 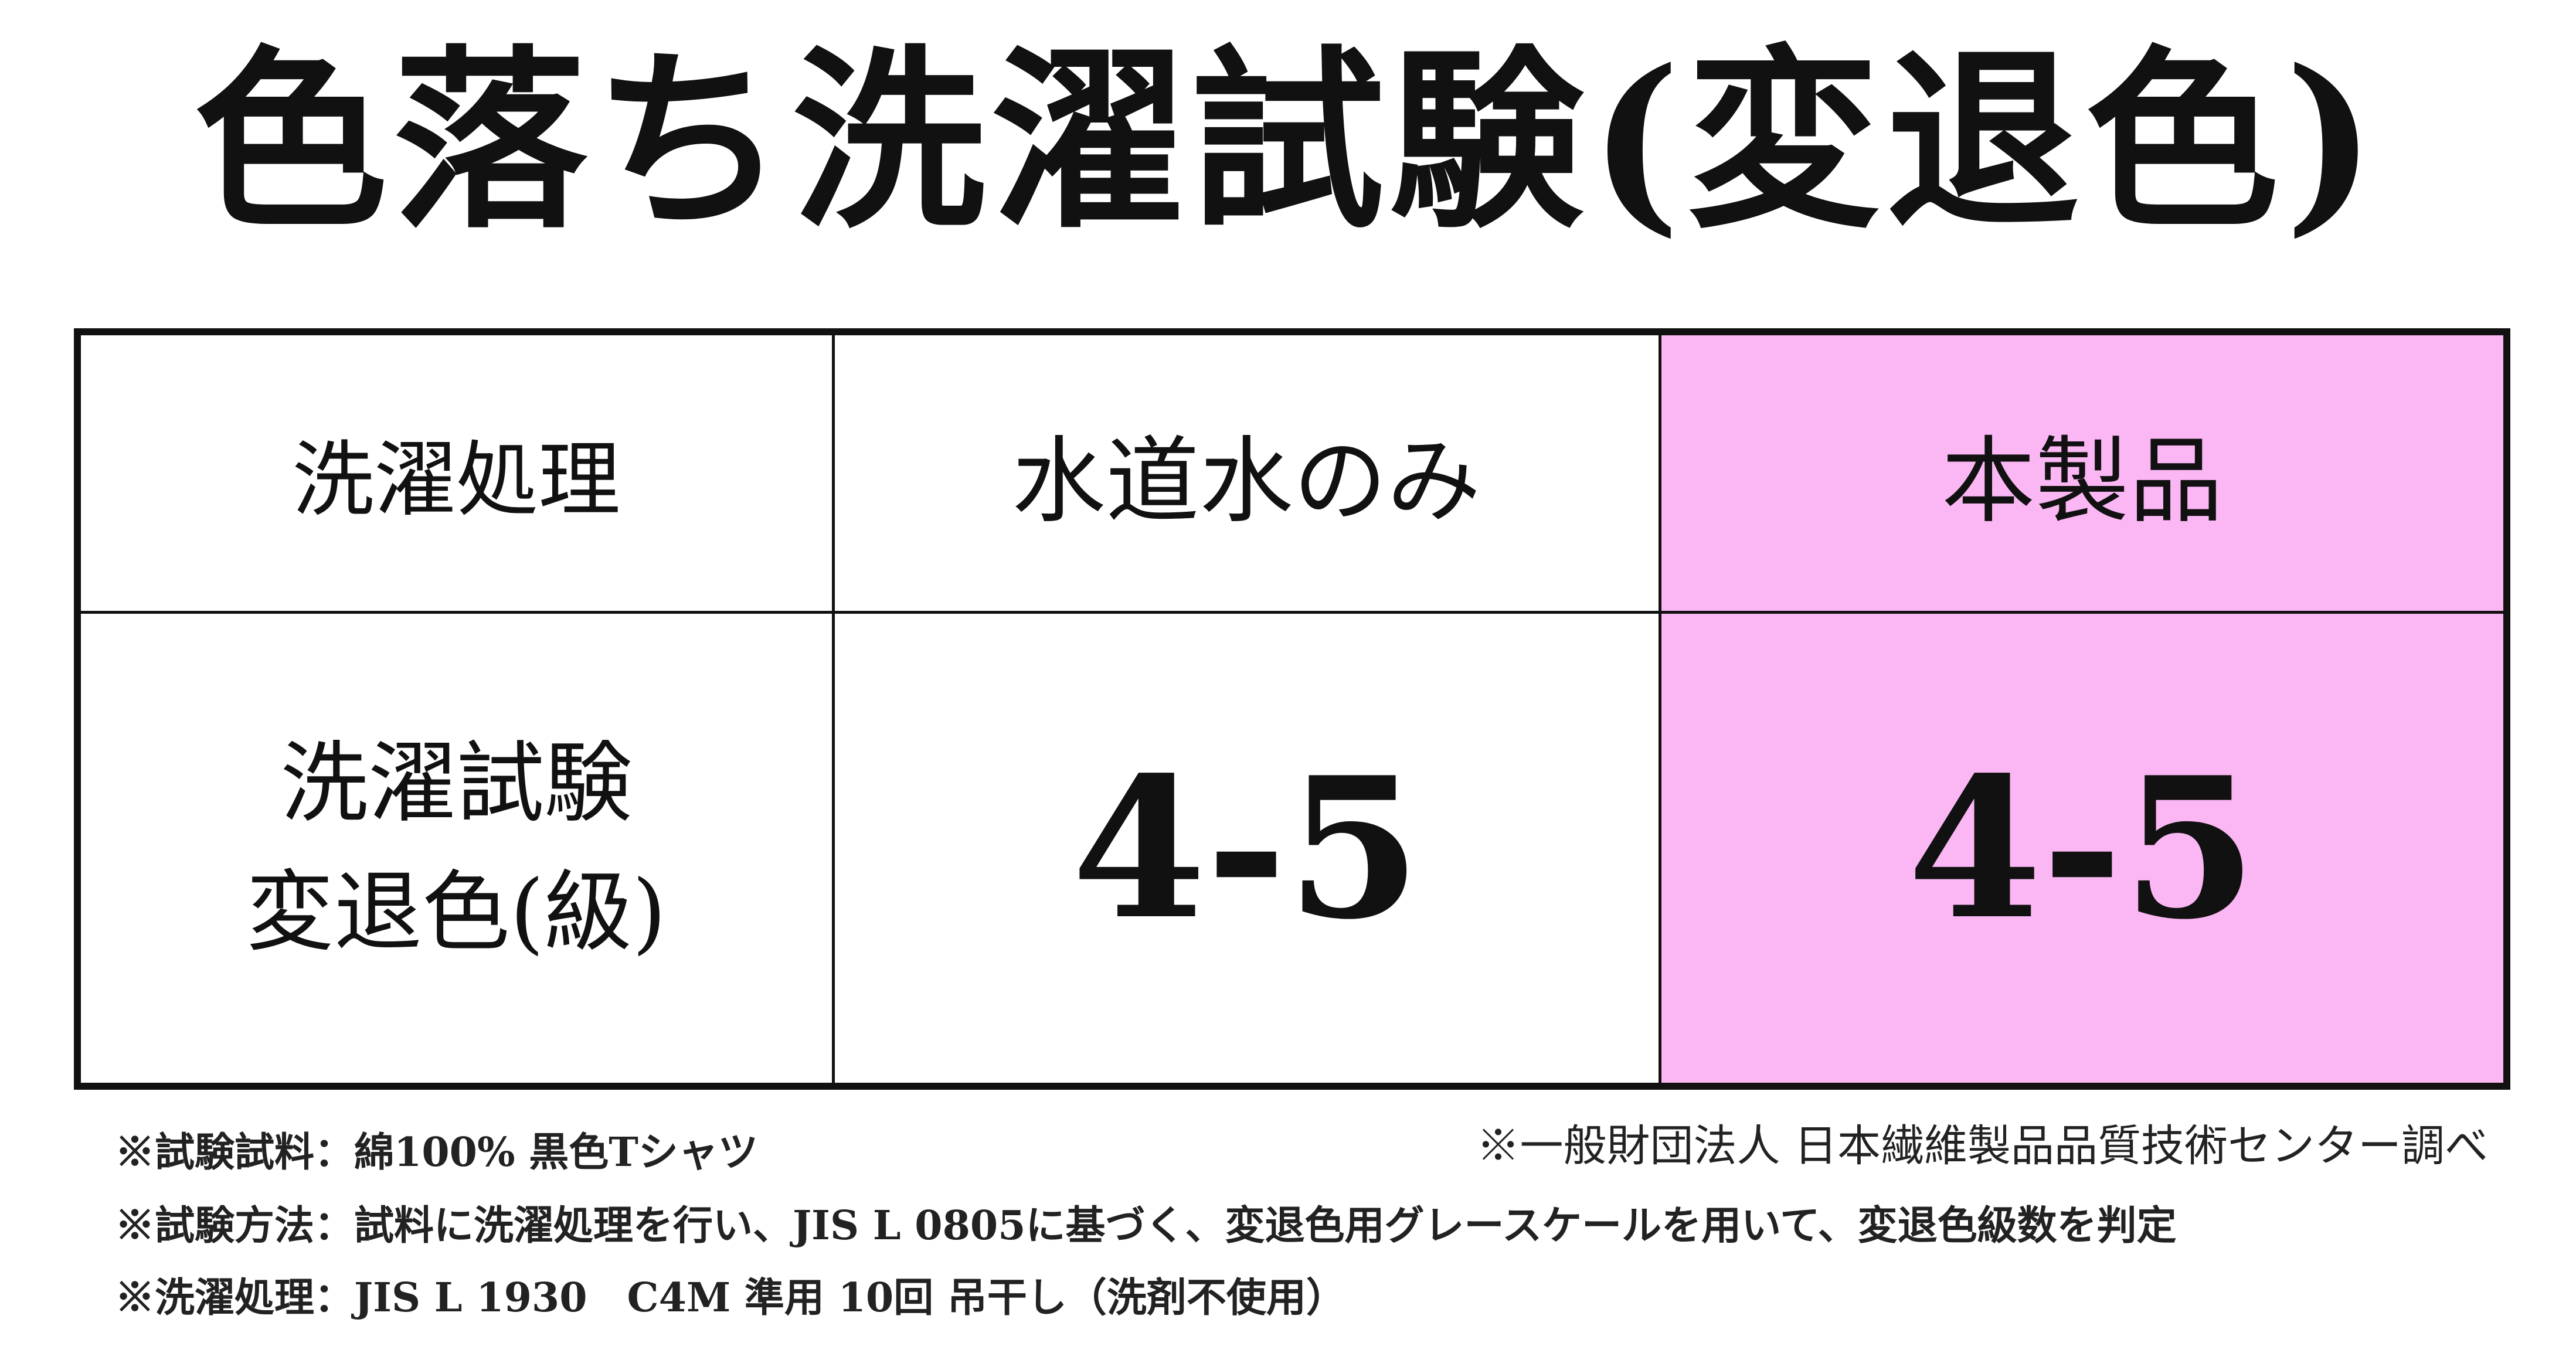 What do you see at coordinates (436, 1152) in the screenshot?
I see `note-sample: ※試験試料：綿100% 黒色Tシャツ` at bounding box center [436, 1152].